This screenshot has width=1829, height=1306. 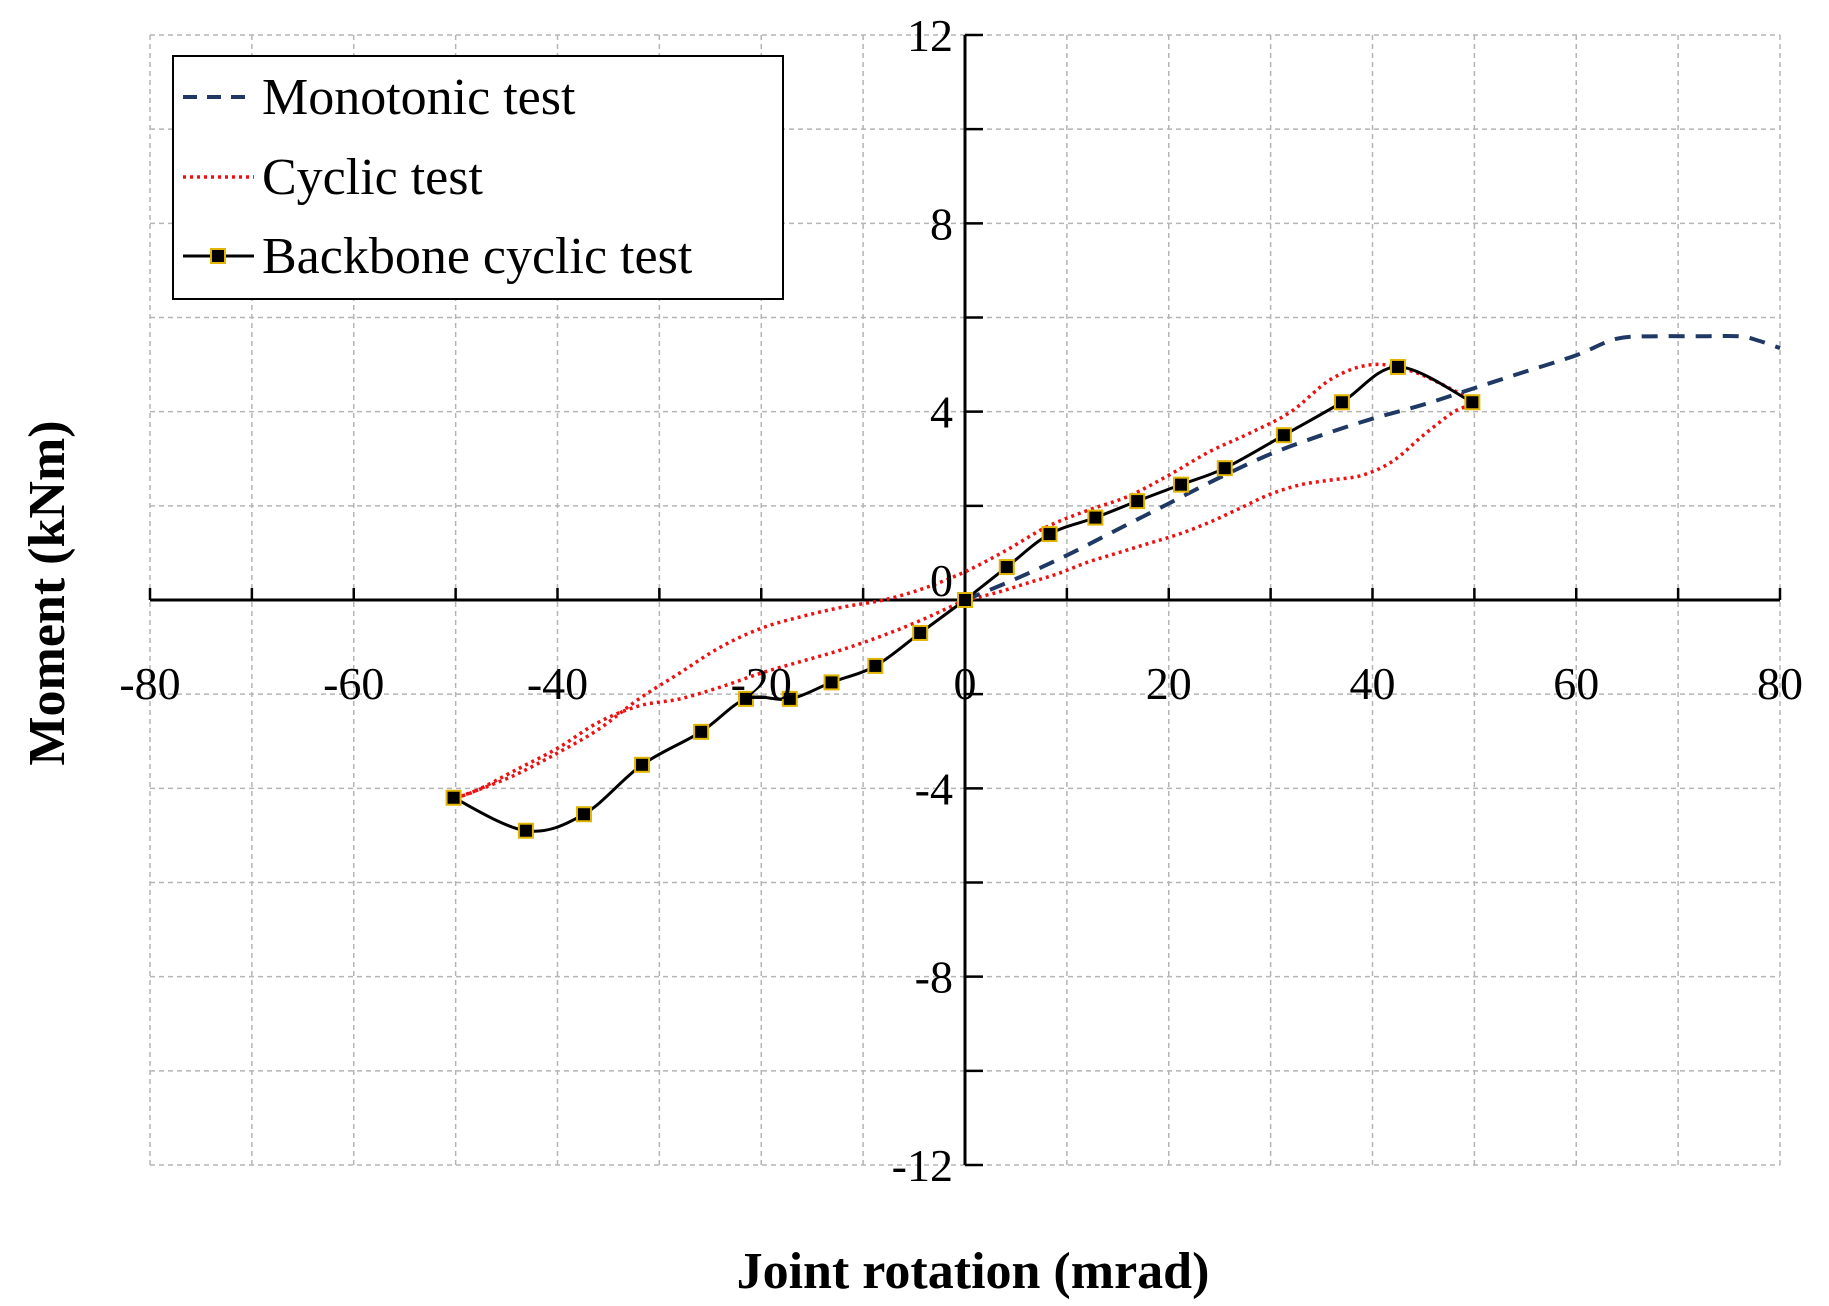 What do you see at coordinates (761, 683) in the screenshot?
I see `x-tick-label: -20` at bounding box center [761, 683].